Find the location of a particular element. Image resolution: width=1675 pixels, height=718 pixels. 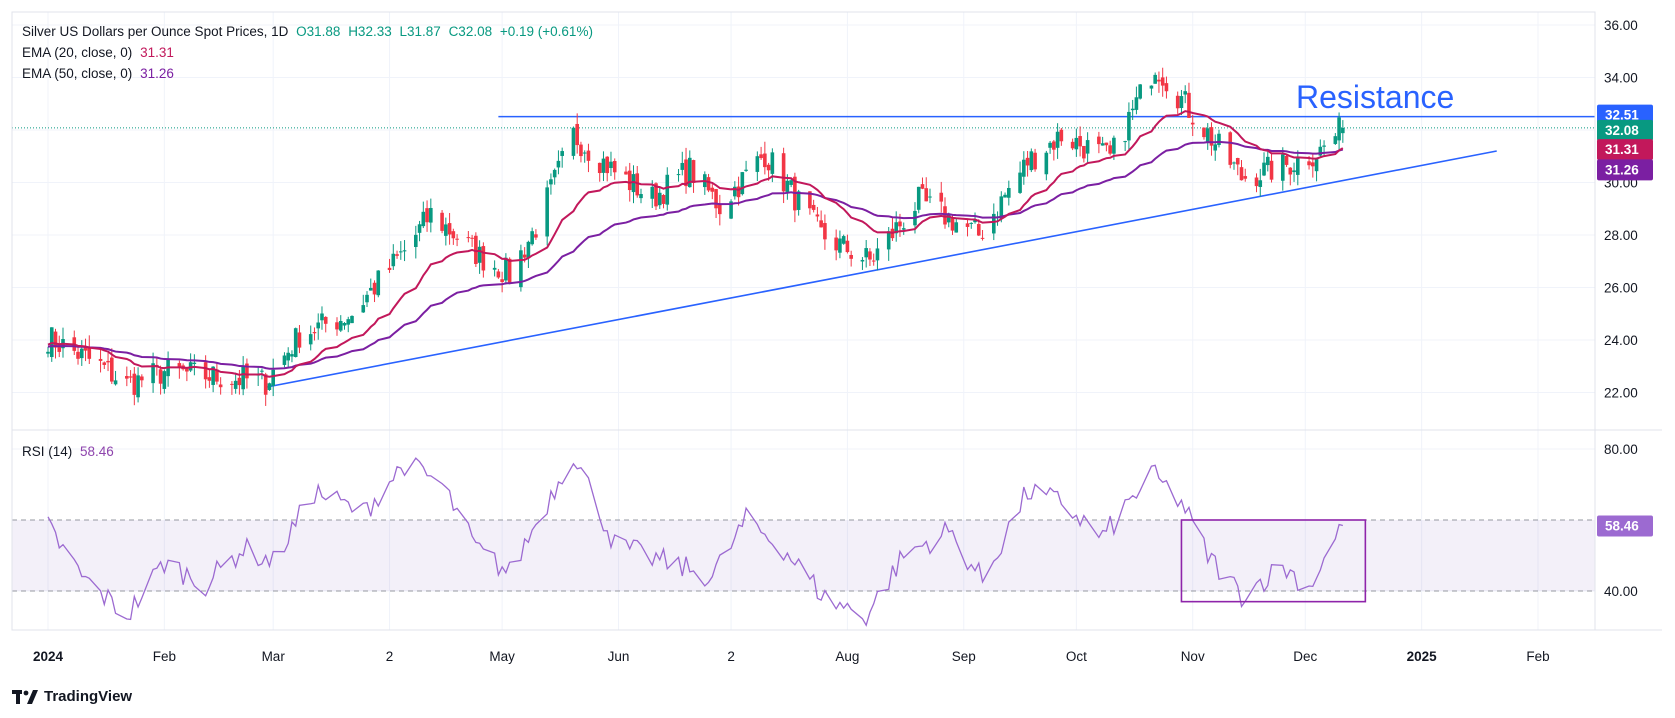

ema50-legend: EMA (50, close, 0) 31.26 is located at coordinates (100, 73).